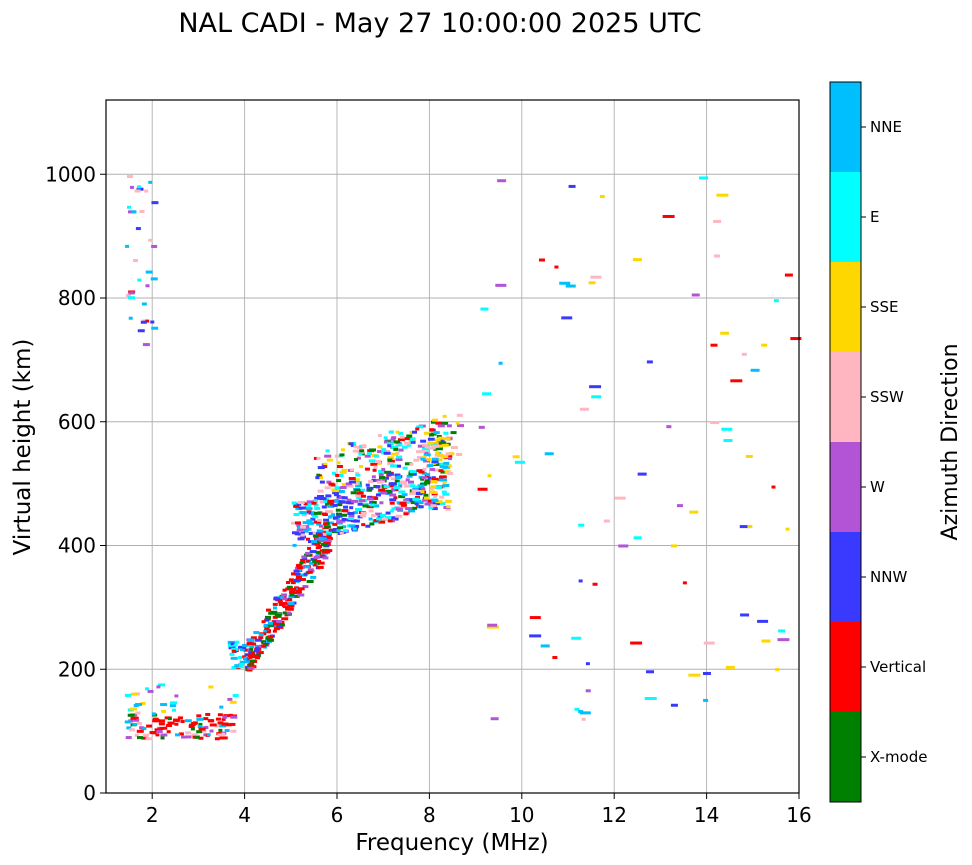  I want to click on y-axis-ticks: 0 200 400 600 800 1000, so click(75, 483).